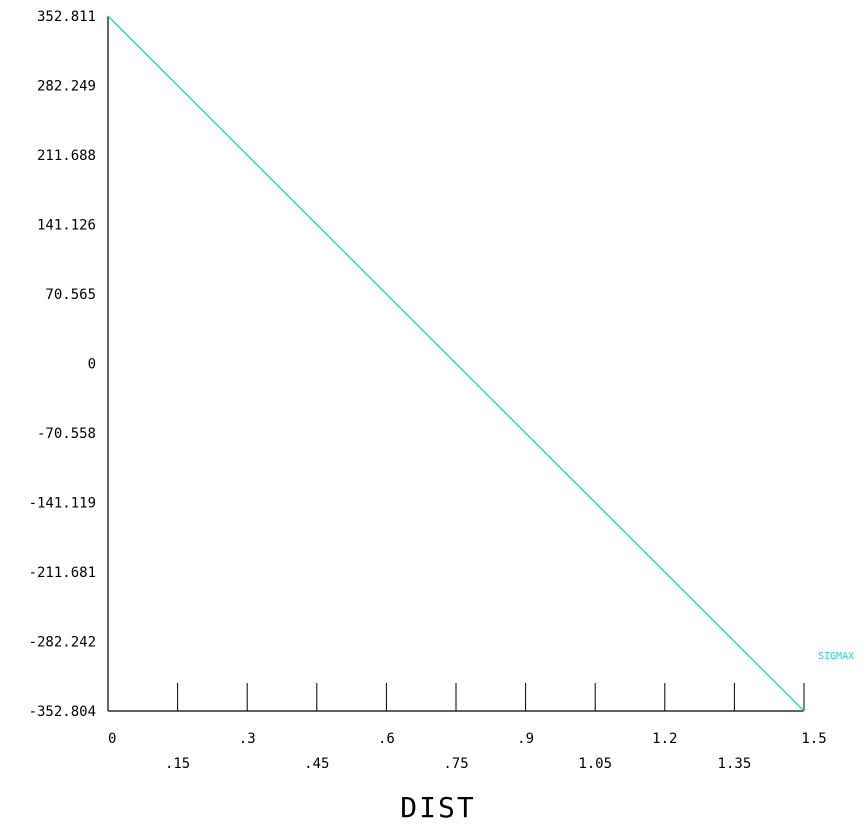 This screenshot has height=825, width=866. What do you see at coordinates (112, 739) in the screenshot?
I see `x-tick-label: 0` at bounding box center [112, 739].